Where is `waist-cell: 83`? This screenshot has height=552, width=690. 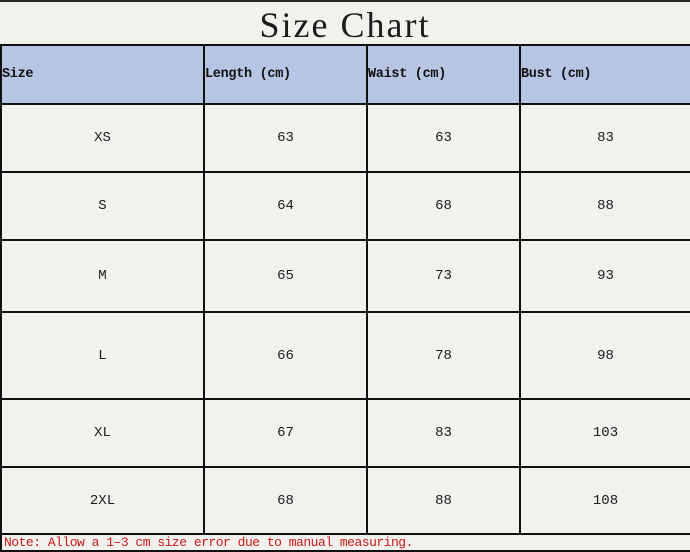 waist-cell: 83 is located at coordinates (443, 433).